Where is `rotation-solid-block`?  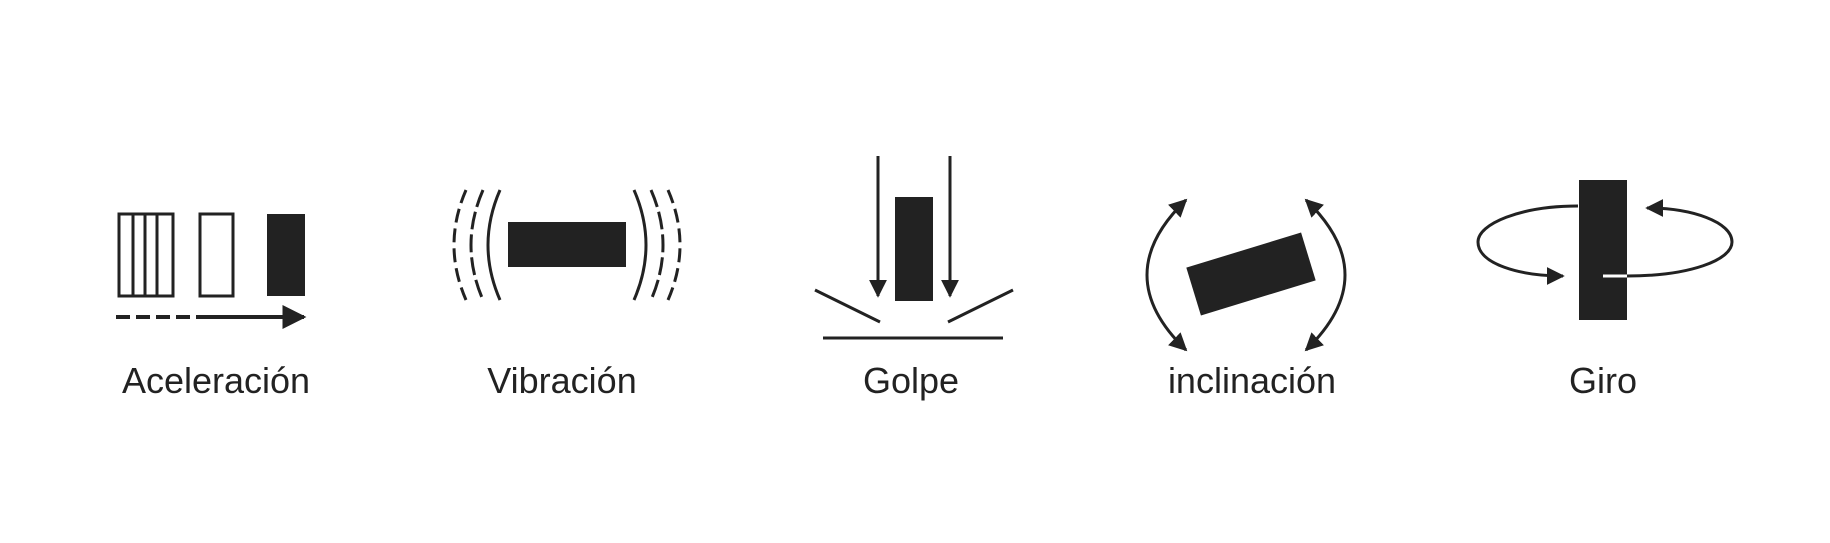 rotation-solid-block is located at coordinates (1603, 250).